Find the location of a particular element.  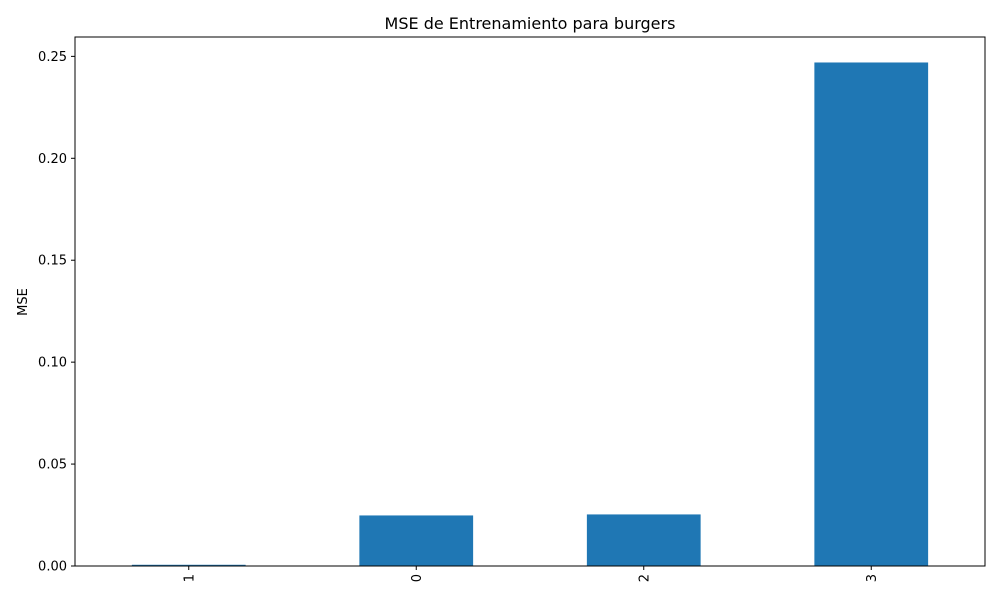

x-axis: 1 0 2 3 is located at coordinates (531, 574).